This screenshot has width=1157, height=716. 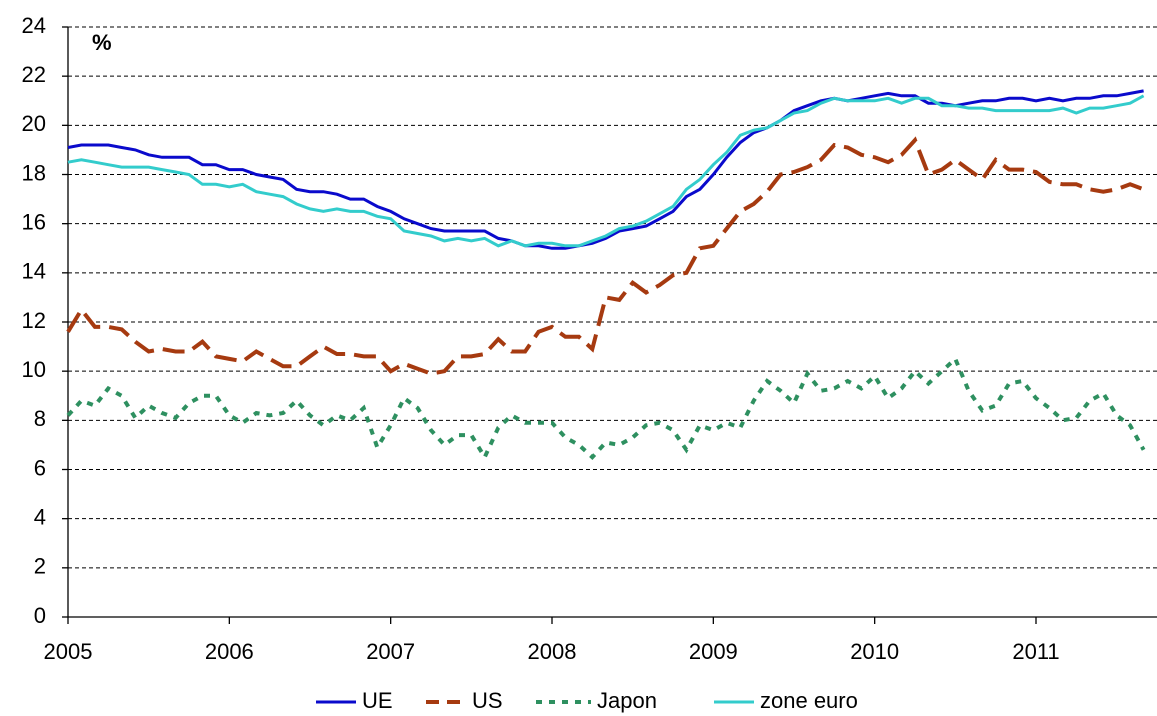 What do you see at coordinates (34, 271) in the screenshot?
I see `y-tick-label: 14` at bounding box center [34, 271].